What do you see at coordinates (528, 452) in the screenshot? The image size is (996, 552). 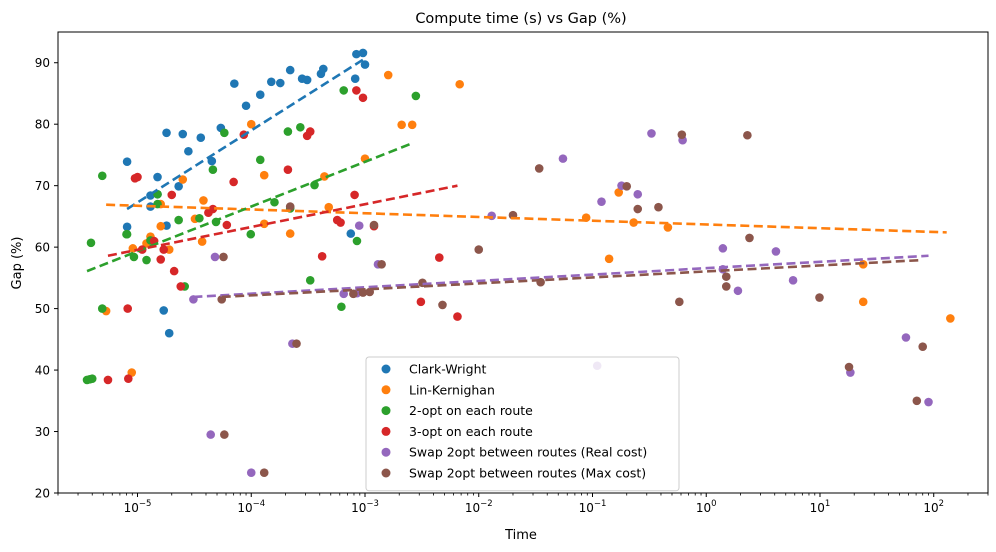 I see `legend-label: Swap 2opt between routes (Real cost)` at bounding box center [528, 452].